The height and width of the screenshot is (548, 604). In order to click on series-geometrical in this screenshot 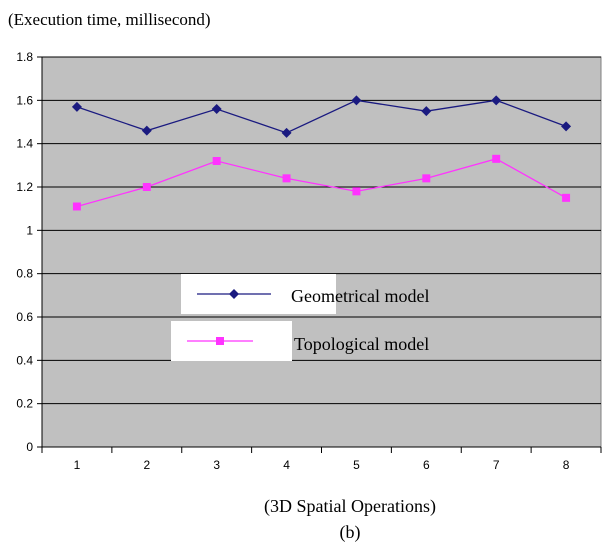, I will do `click(321, 116)`.